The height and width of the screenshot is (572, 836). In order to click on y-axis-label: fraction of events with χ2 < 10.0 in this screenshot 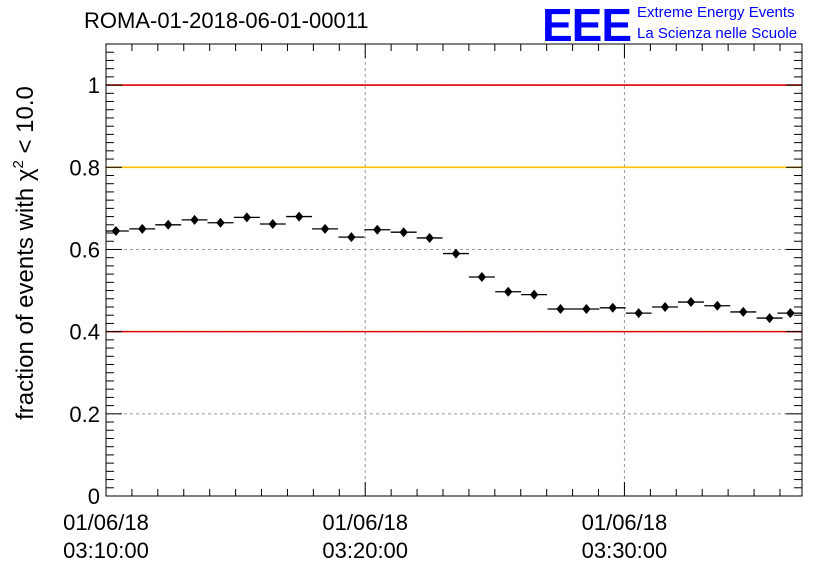, I will do `click(24, 253)`.